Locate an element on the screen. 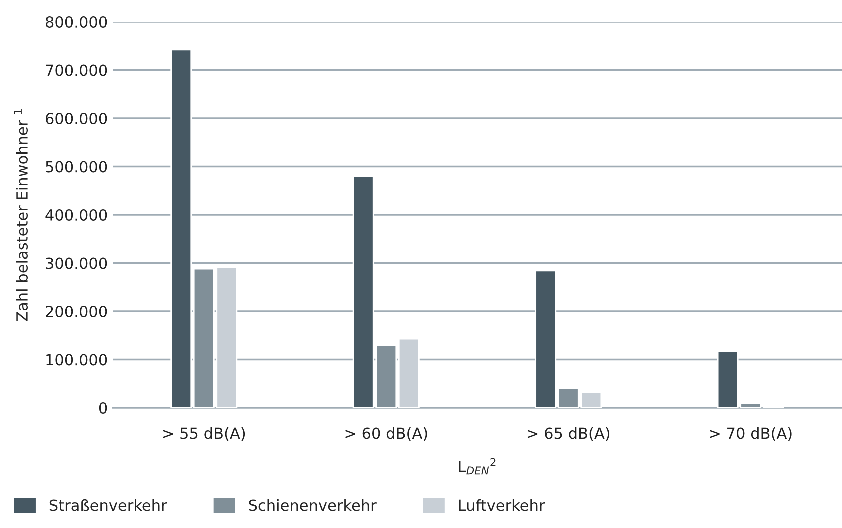 The width and height of the screenshot is (842, 528). x-tick-label: > 55 dB(A) is located at coordinates (204, 434).